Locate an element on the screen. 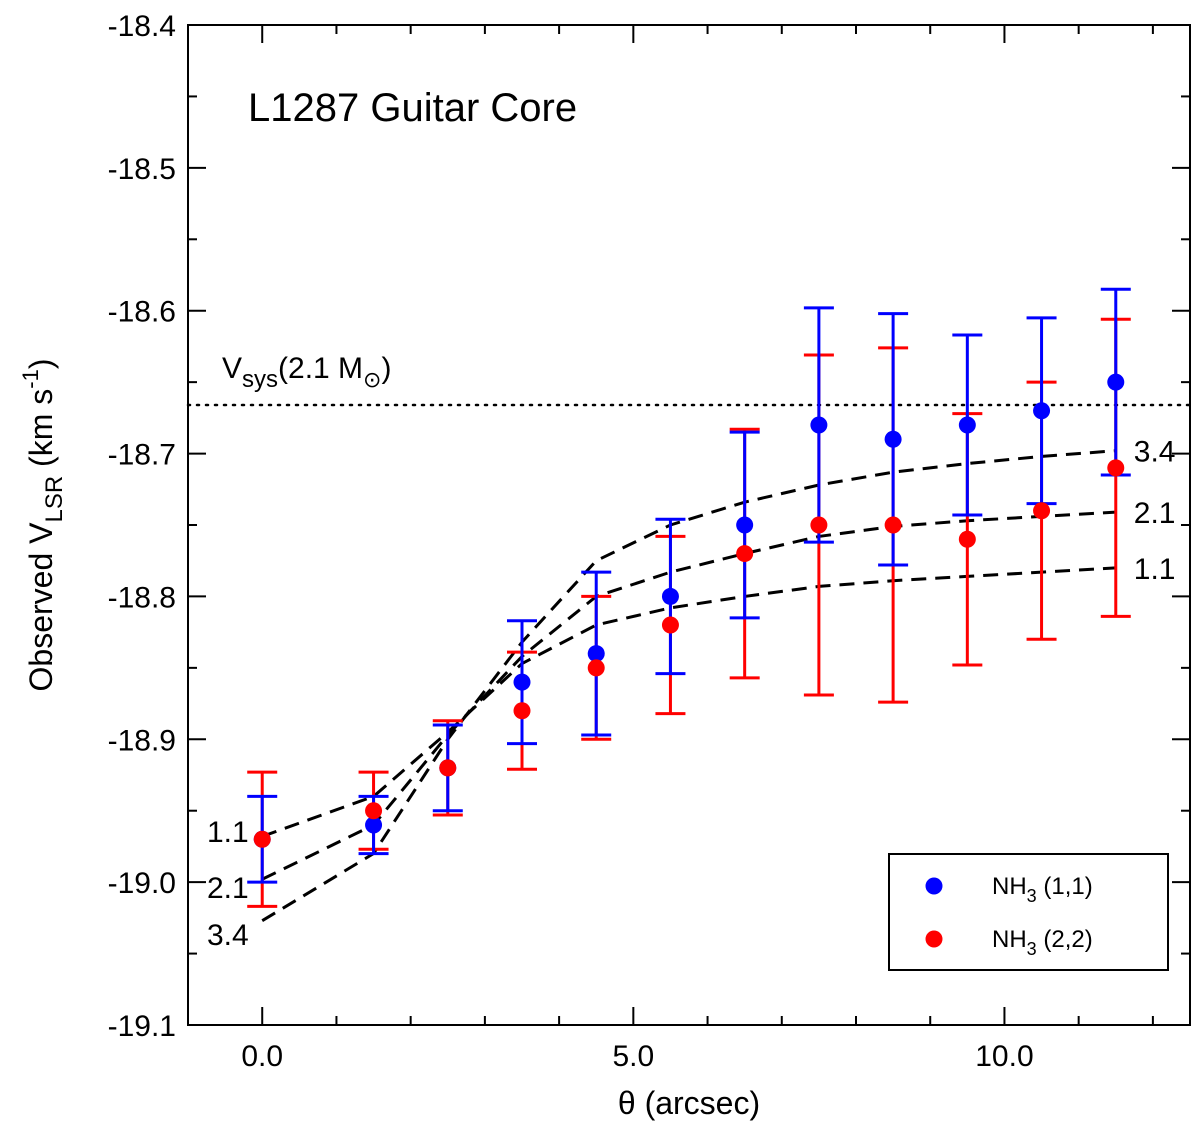 The image size is (1200, 1130). y-axis-title-superscript: -1 is located at coordinates (30, 379).